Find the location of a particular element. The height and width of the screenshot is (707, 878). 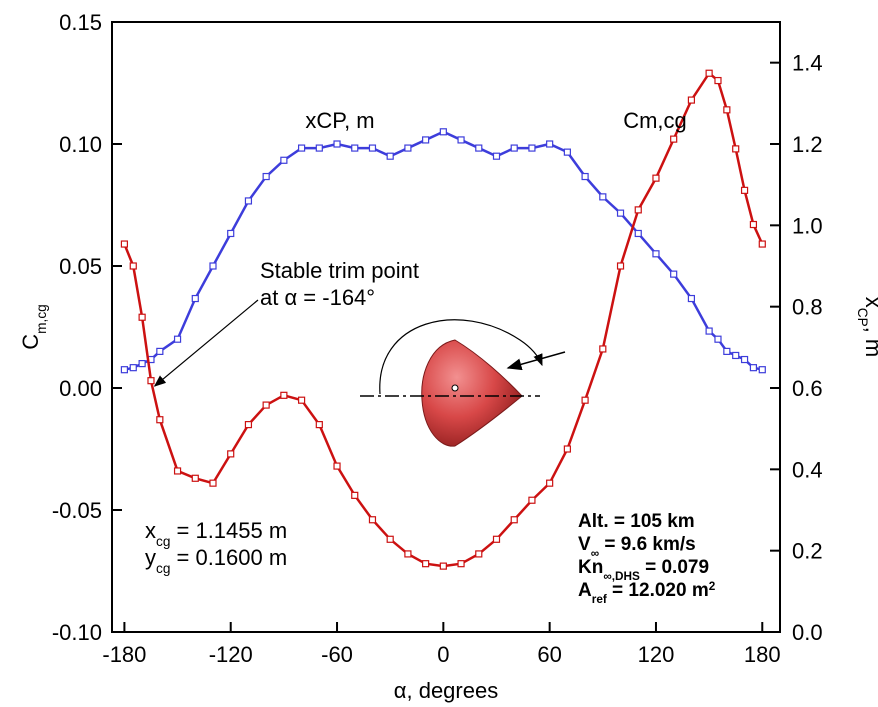

x-tick-label: 0 is located at coordinates (443, 654).